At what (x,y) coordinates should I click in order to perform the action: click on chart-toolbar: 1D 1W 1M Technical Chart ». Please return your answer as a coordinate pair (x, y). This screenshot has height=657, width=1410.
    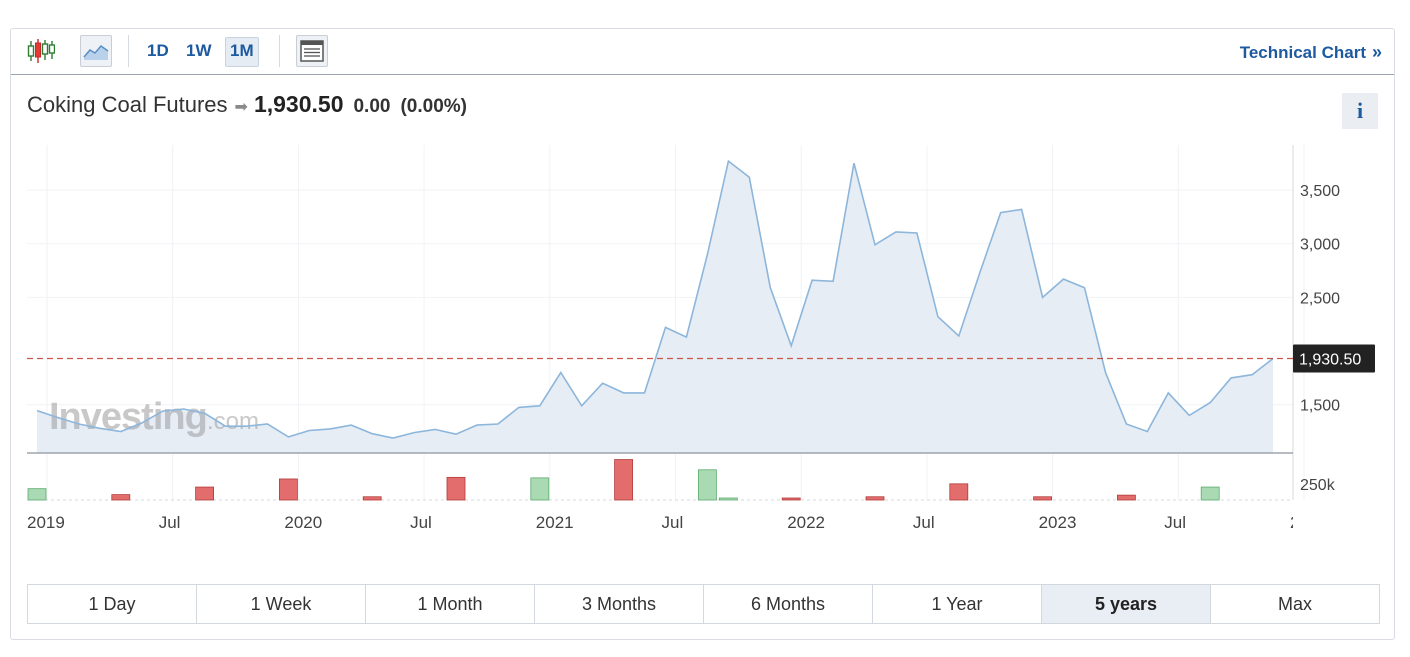
    Looking at the image, I should click on (702, 52).